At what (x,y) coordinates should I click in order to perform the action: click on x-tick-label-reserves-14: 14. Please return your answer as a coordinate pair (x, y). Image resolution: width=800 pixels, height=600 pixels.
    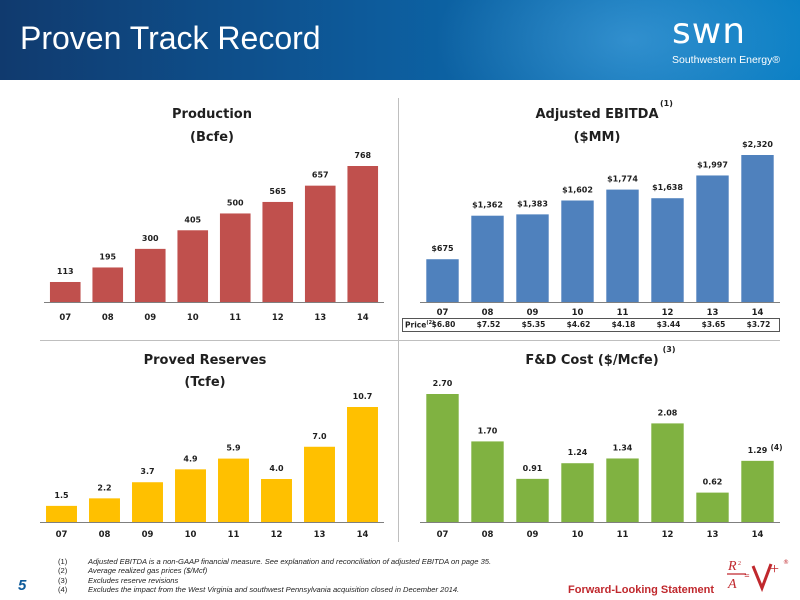
    Looking at the image, I should click on (363, 535).